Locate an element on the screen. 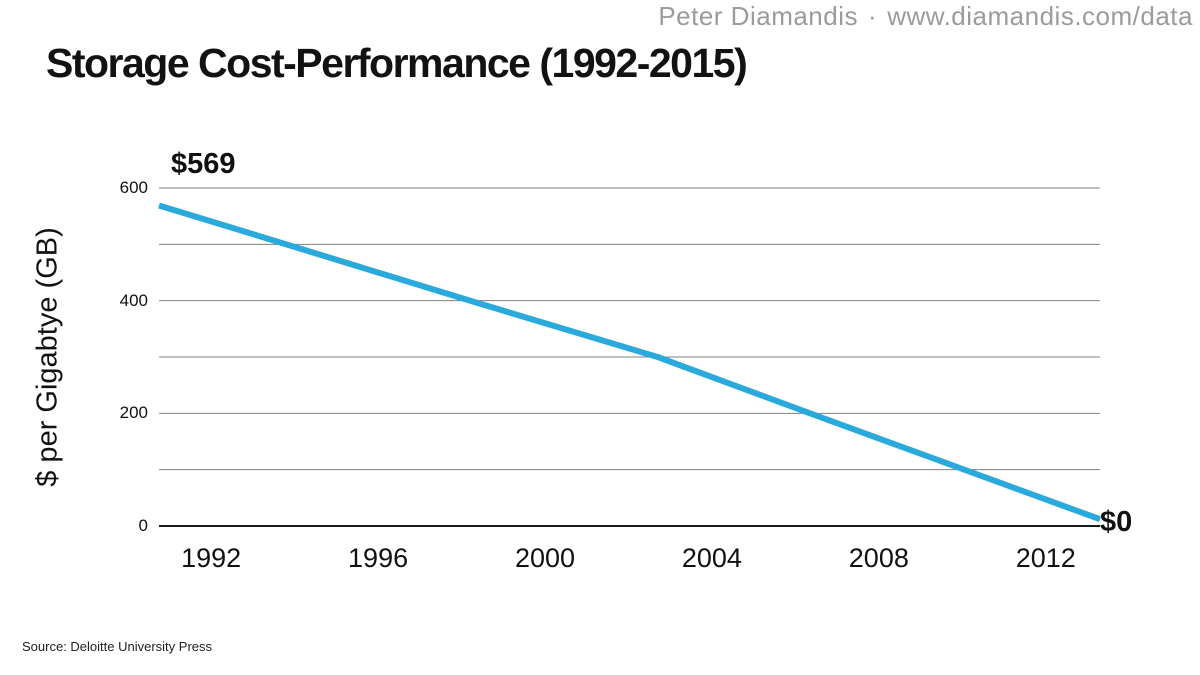 This screenshot has height=675, width=1200. annotation-end-value: $0 is located at coordinates (1116, 522).